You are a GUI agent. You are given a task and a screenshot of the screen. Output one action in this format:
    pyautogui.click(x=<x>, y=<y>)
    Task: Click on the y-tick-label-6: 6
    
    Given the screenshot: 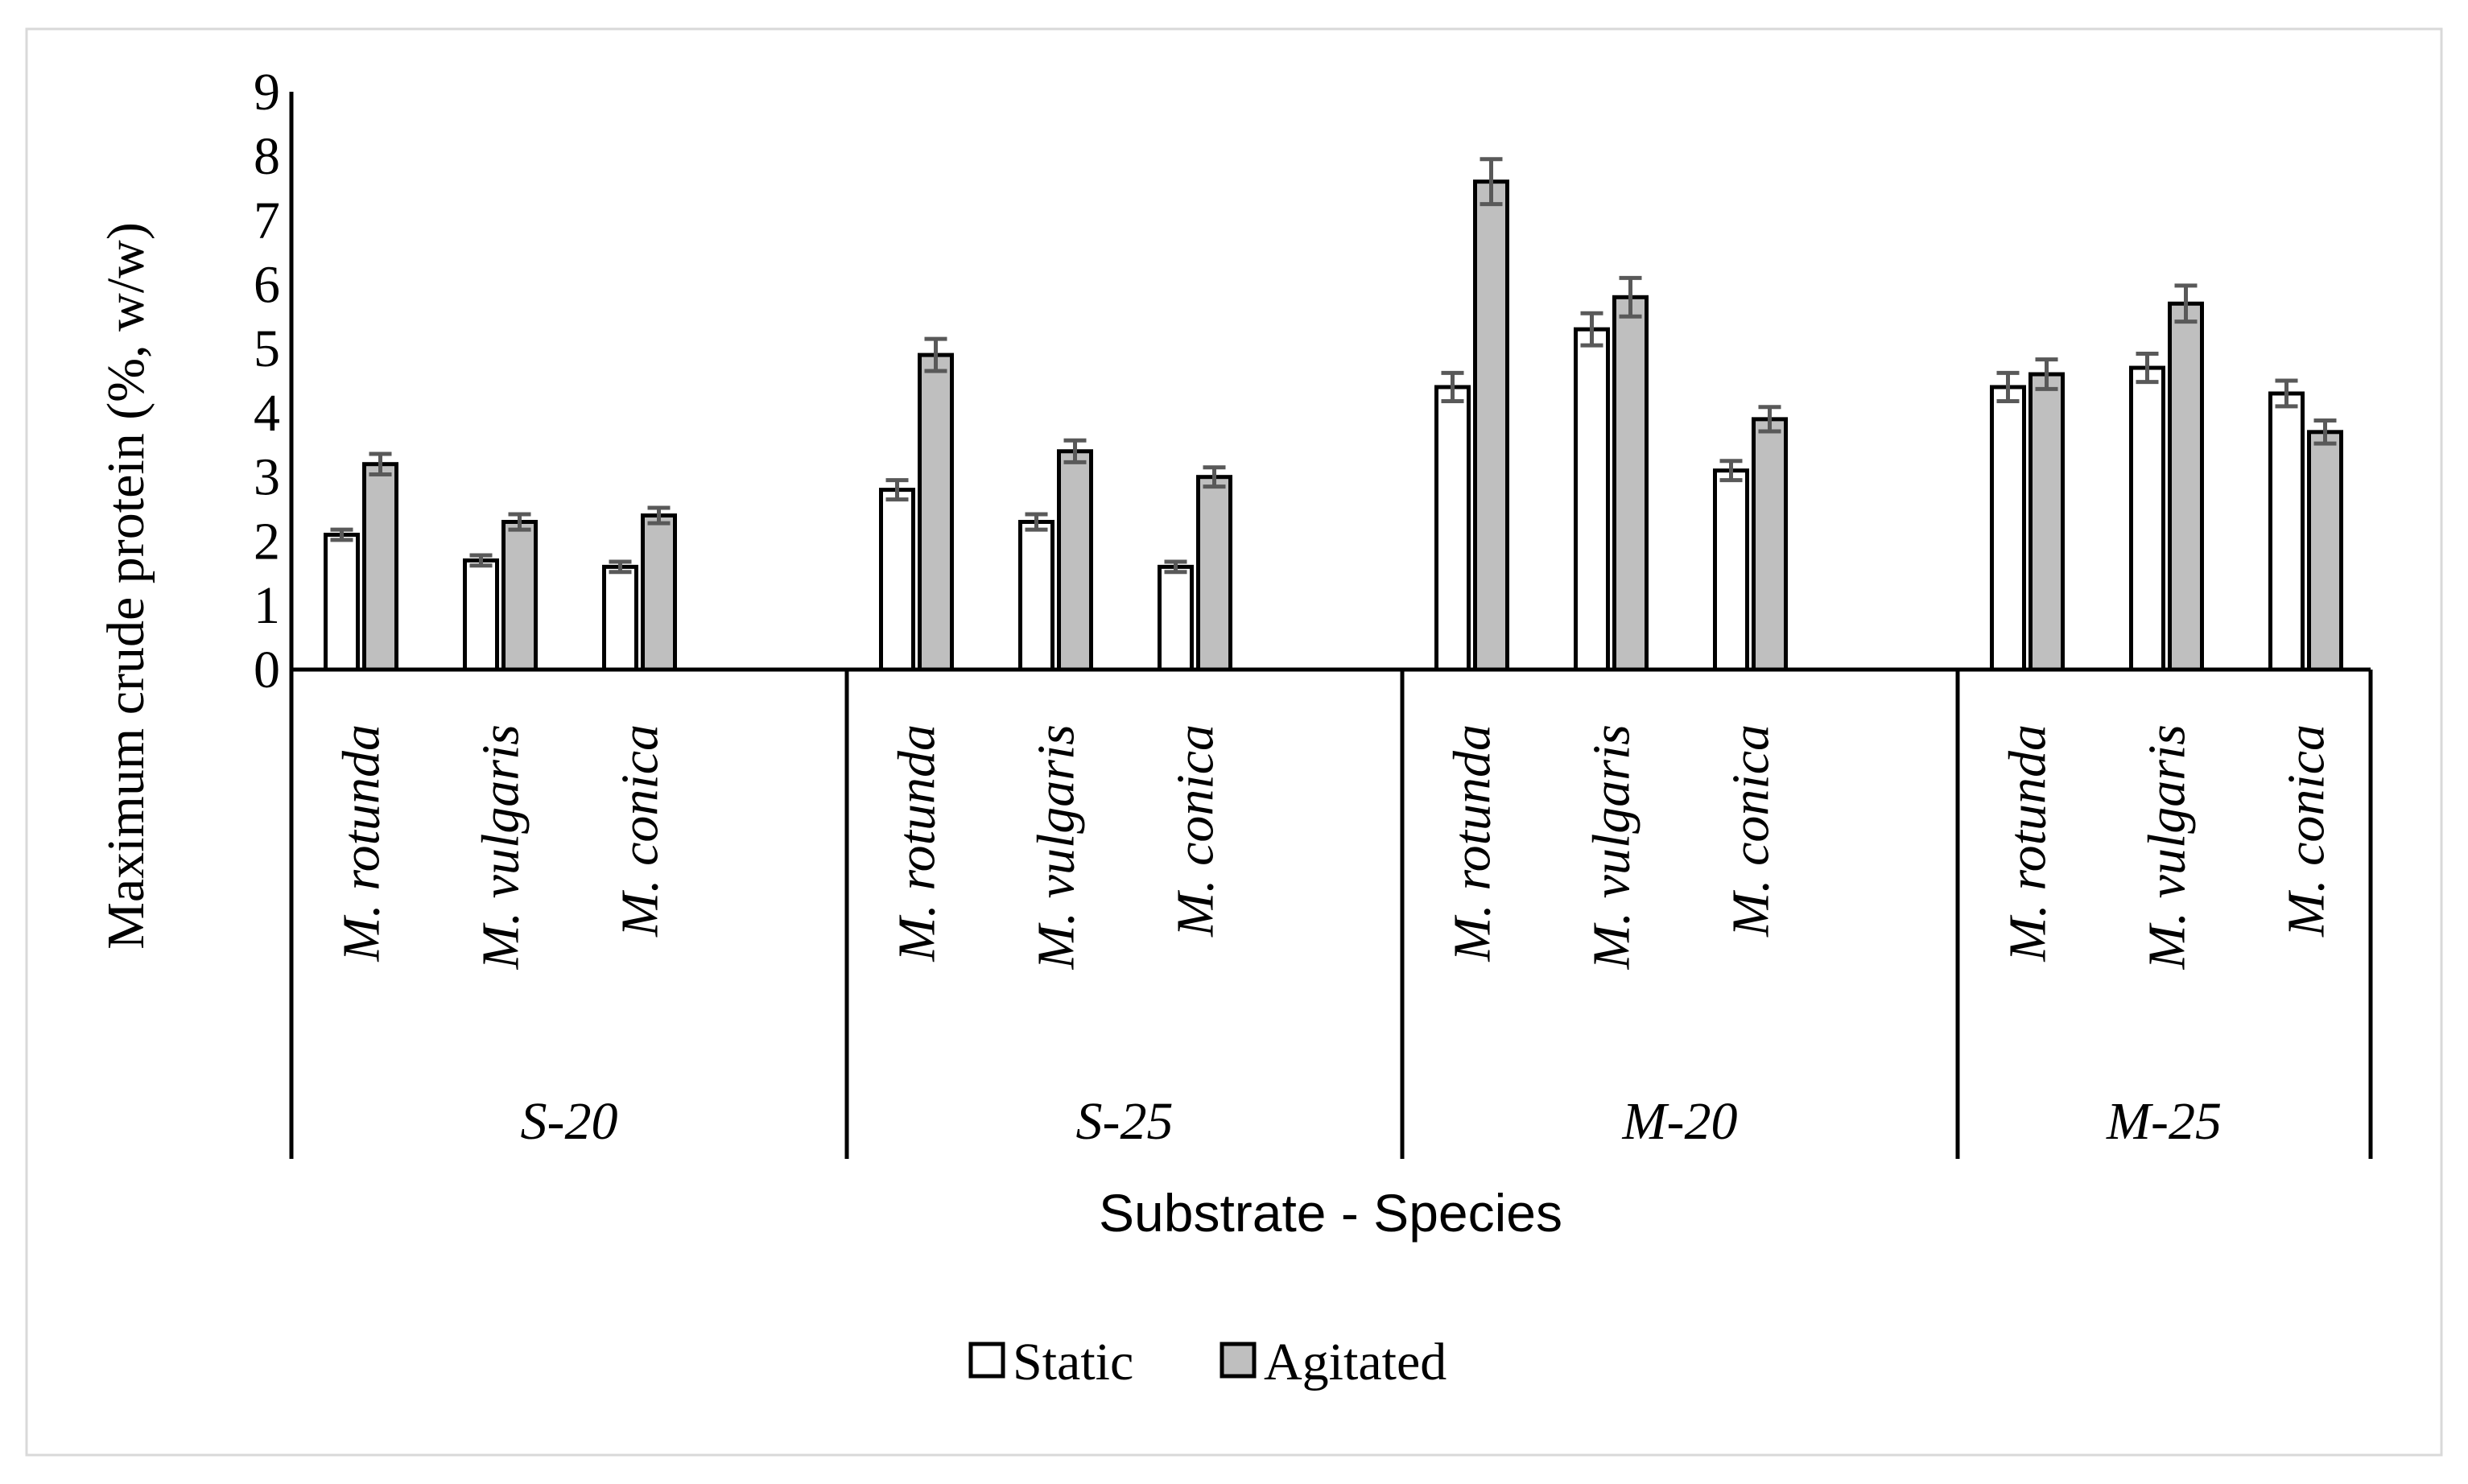 What is the action you would take?
    pyautogui.click(x=267, y=284)
    